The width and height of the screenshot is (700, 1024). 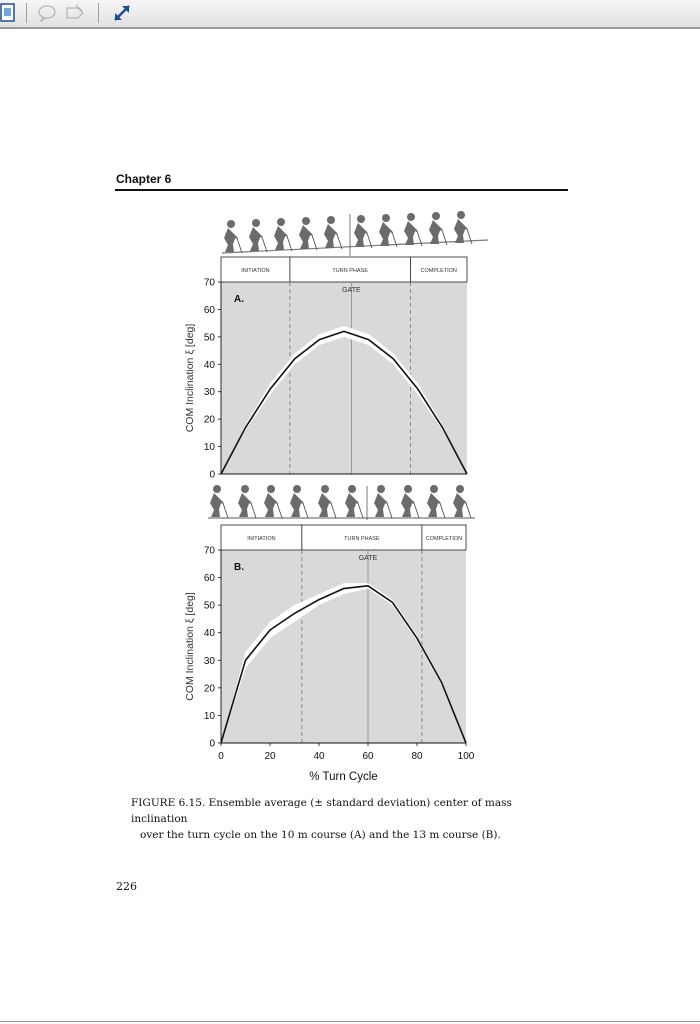 I want to click on fit-page-icon, so click(x=11, y=13).